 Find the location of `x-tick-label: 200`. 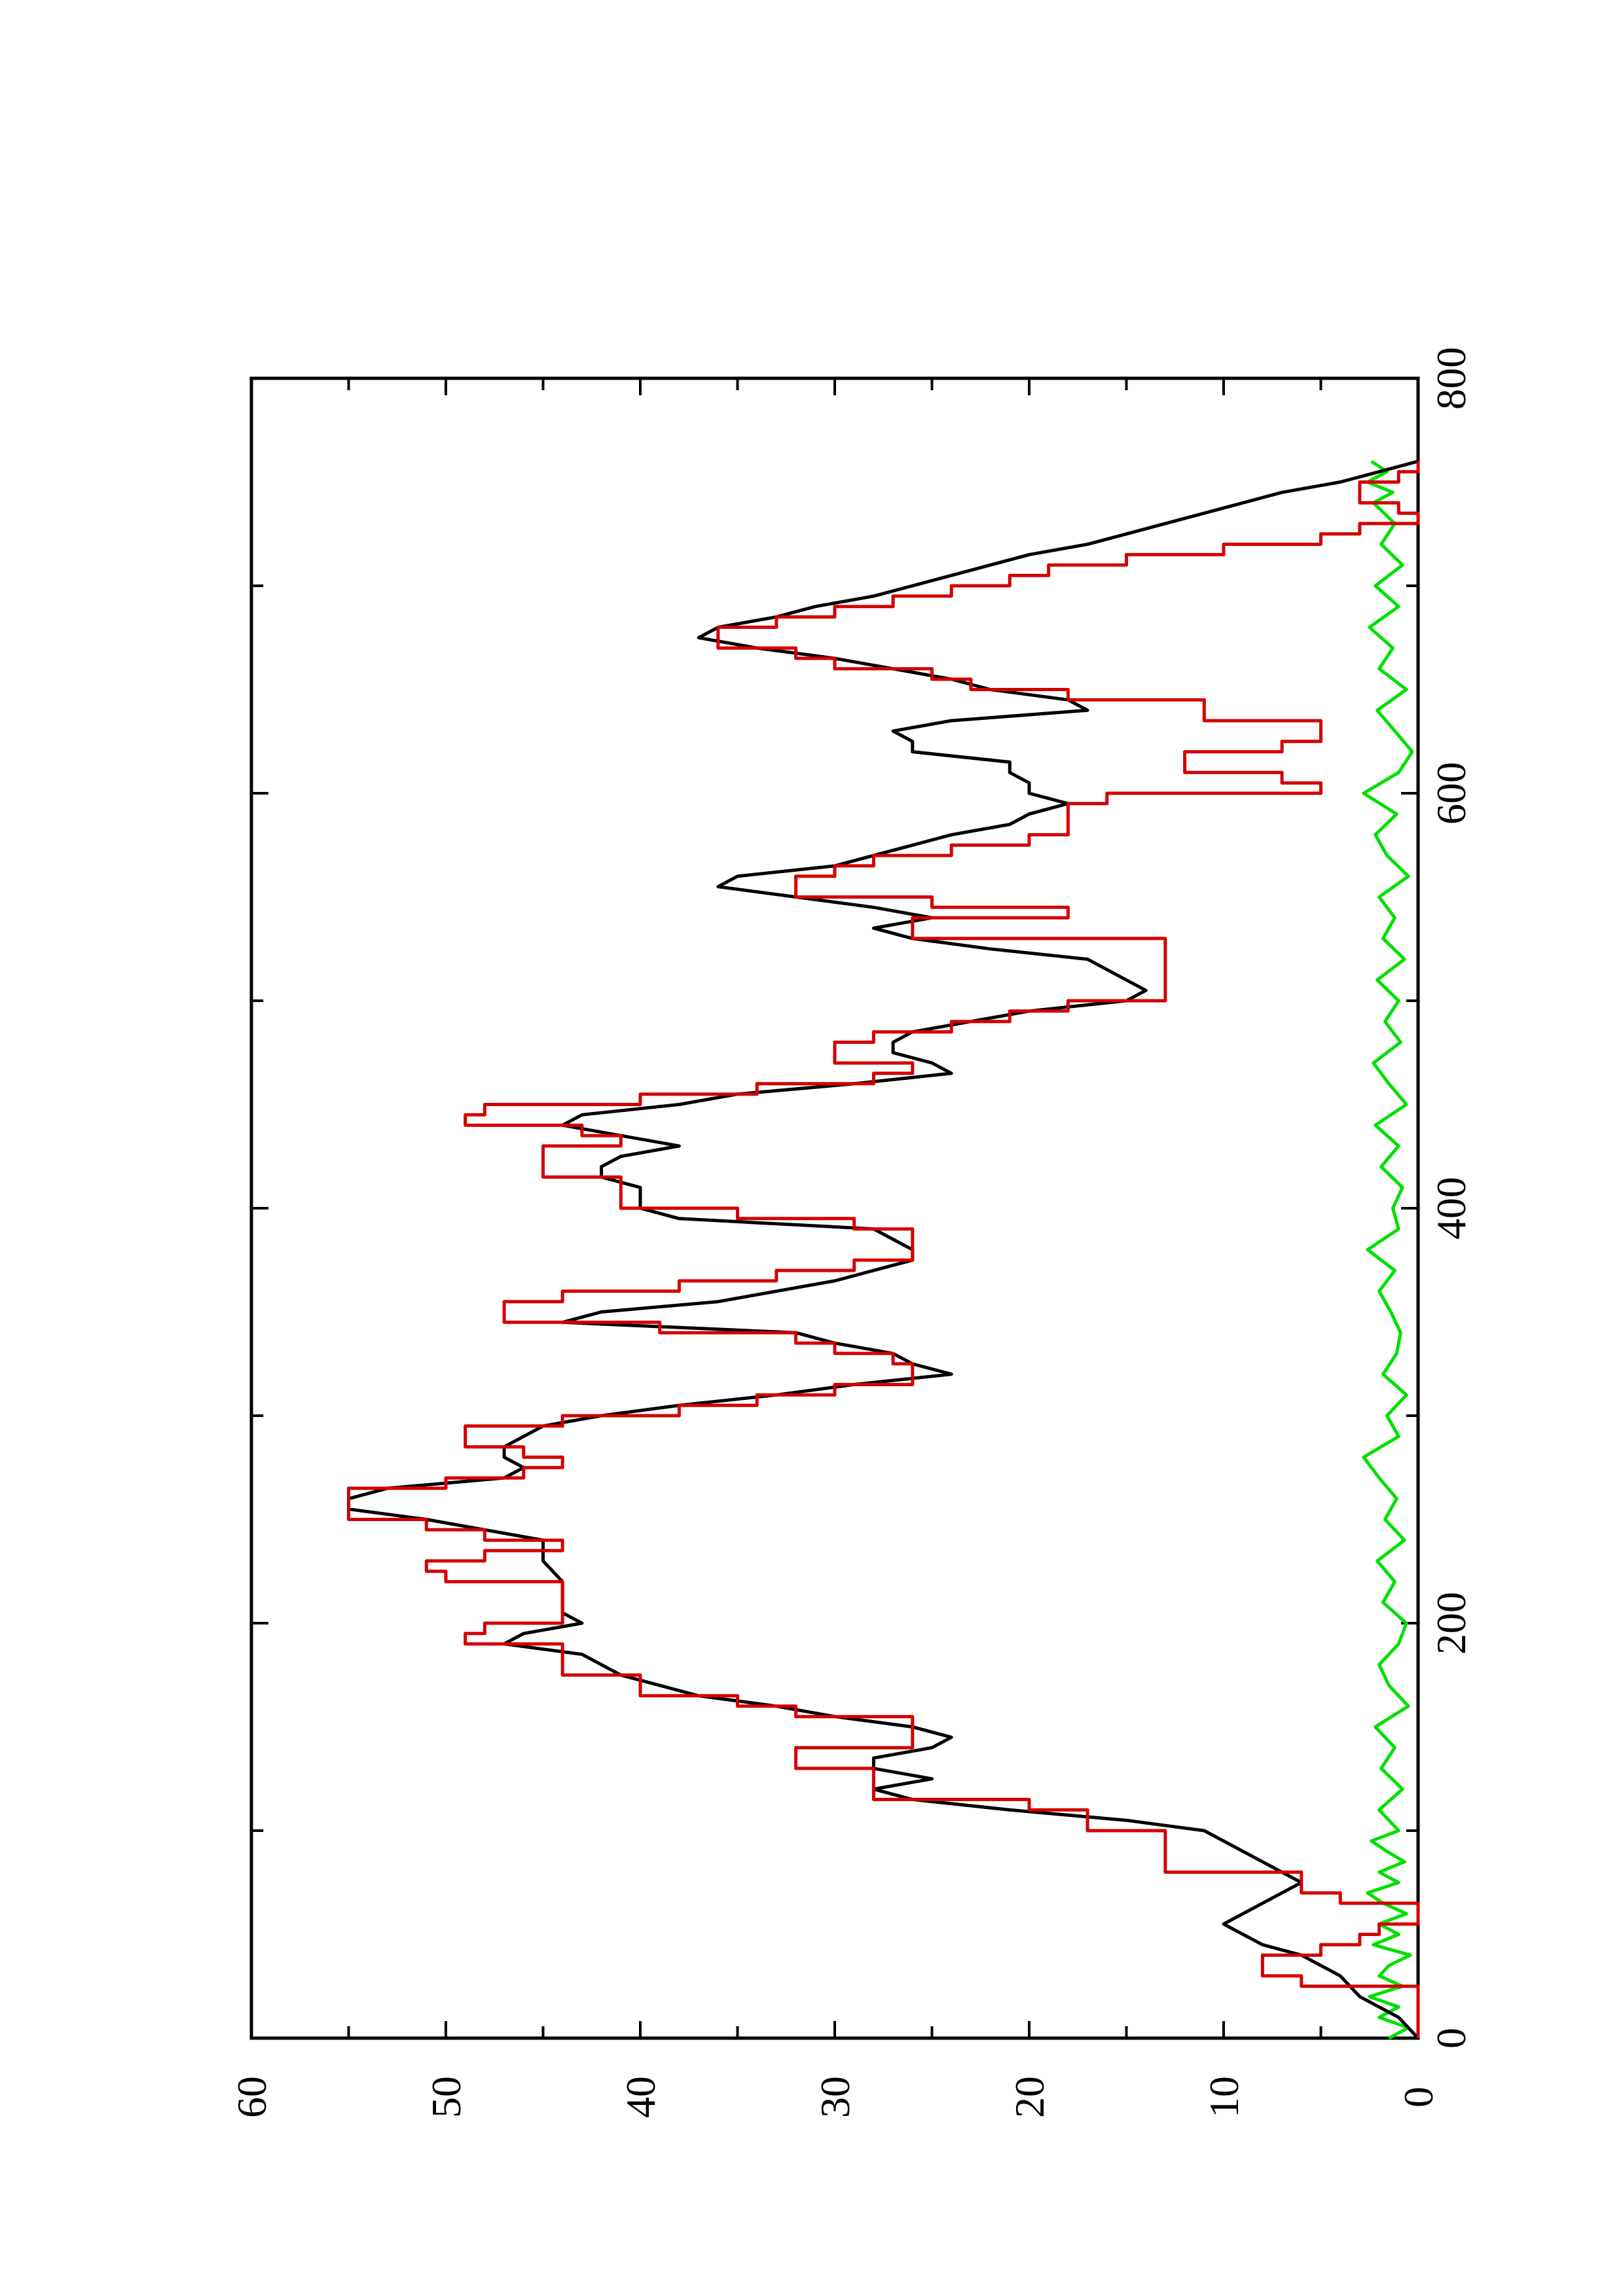

x-tick-label: 200 is located at coordinates (1451, 1623).